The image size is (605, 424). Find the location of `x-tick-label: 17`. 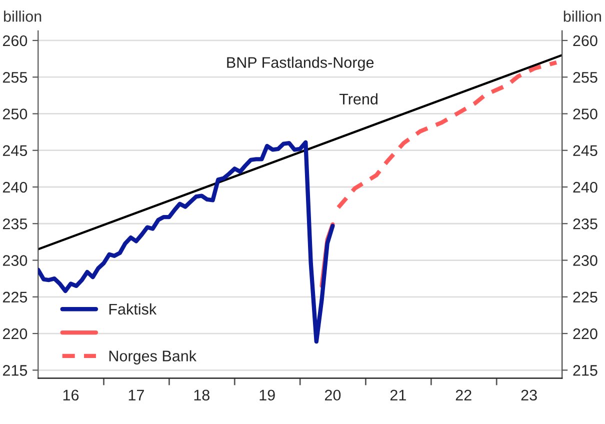

x-tick-label: 17 is located at coordinates (136, 395).